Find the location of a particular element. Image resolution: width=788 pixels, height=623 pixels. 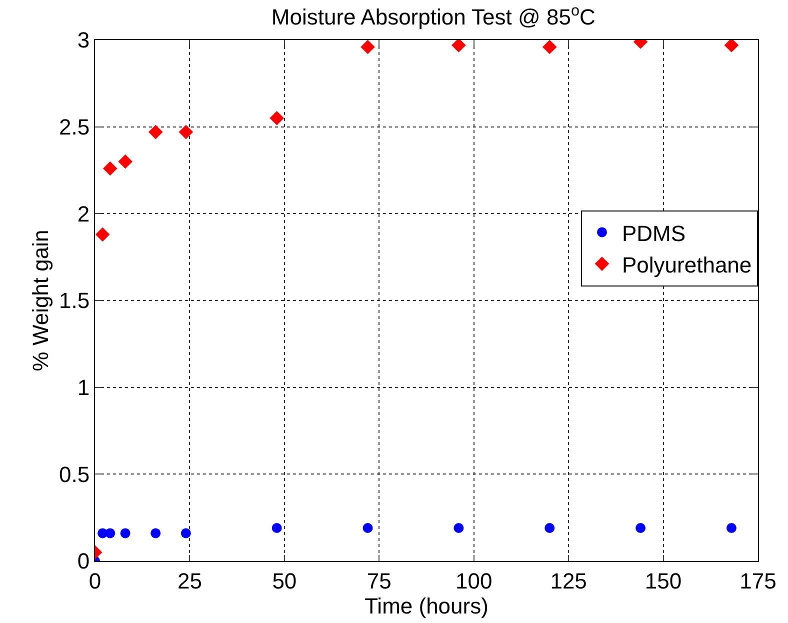

x-tick-label: 25 is located at coordinates (189, 581).